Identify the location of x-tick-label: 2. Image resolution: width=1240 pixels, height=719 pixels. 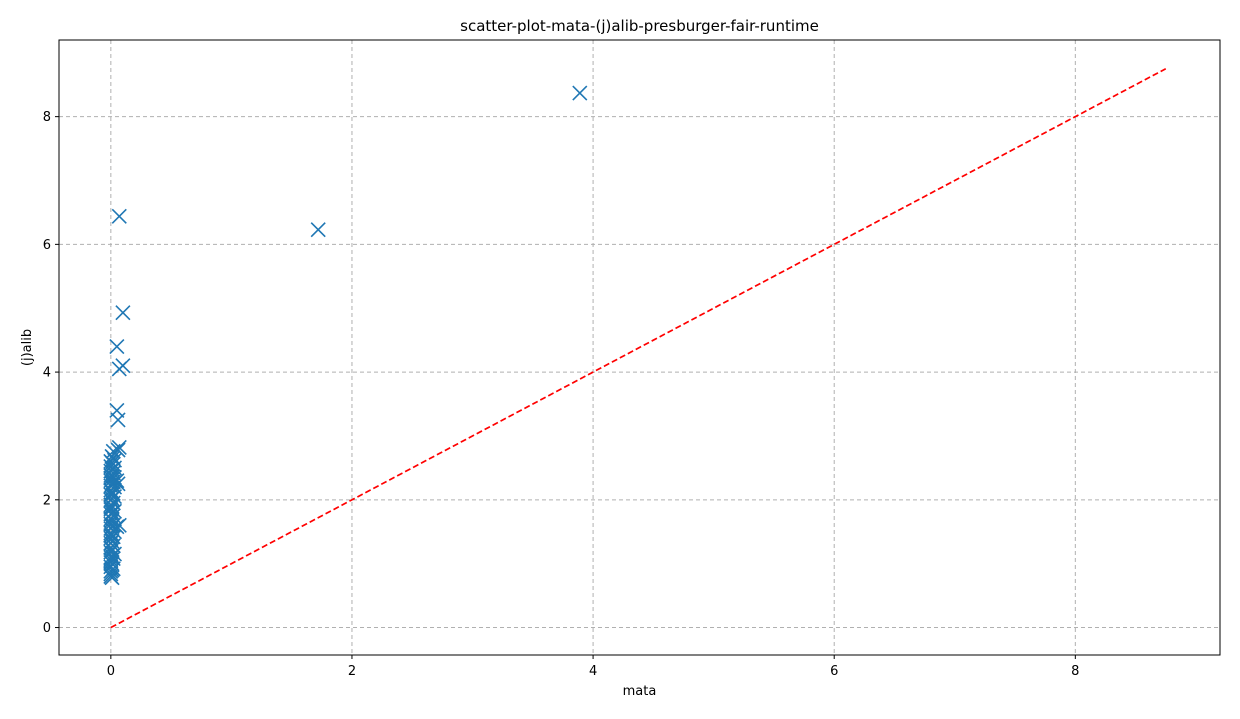
(352, 671).